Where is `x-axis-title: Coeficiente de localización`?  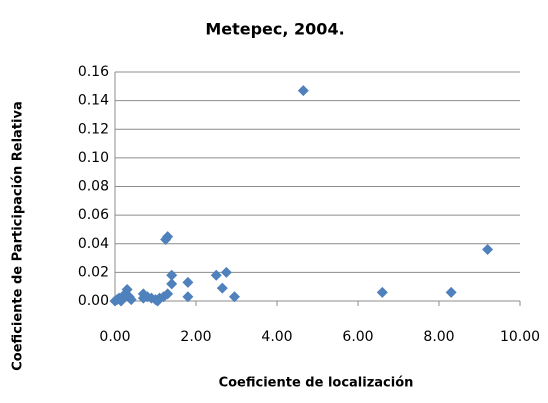 x-axis-title: Coeficiente de localización is located at coordinates (316, 383).